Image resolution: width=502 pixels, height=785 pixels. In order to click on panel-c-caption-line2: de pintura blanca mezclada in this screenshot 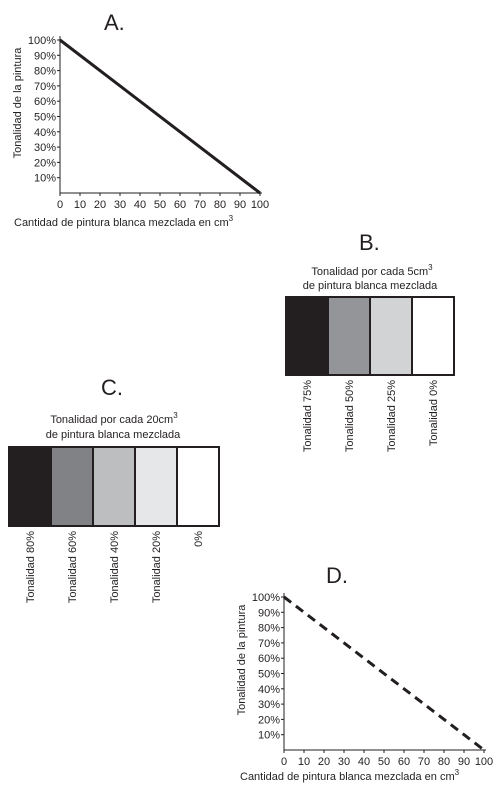, I will do `click(113, 435)`.